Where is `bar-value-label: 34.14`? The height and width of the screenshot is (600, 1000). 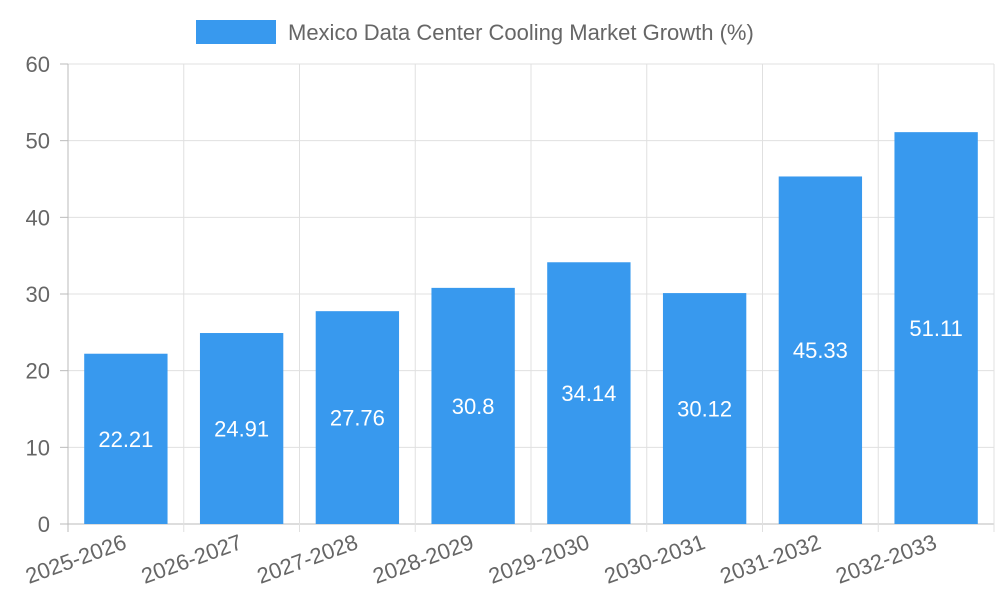
bar-value-label: 34.14 is located at coordinates (588, 393).